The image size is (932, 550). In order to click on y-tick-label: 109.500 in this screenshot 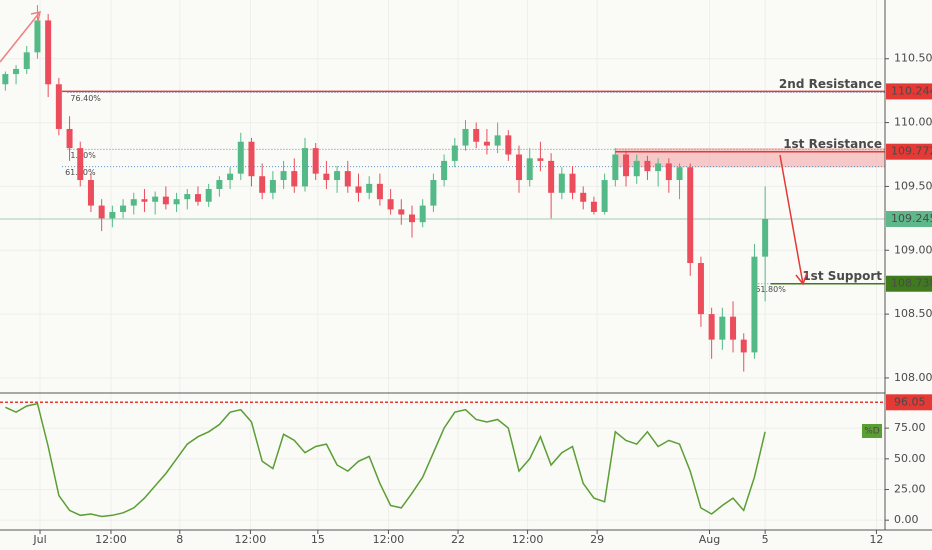, I will do `click(913, 185)`.